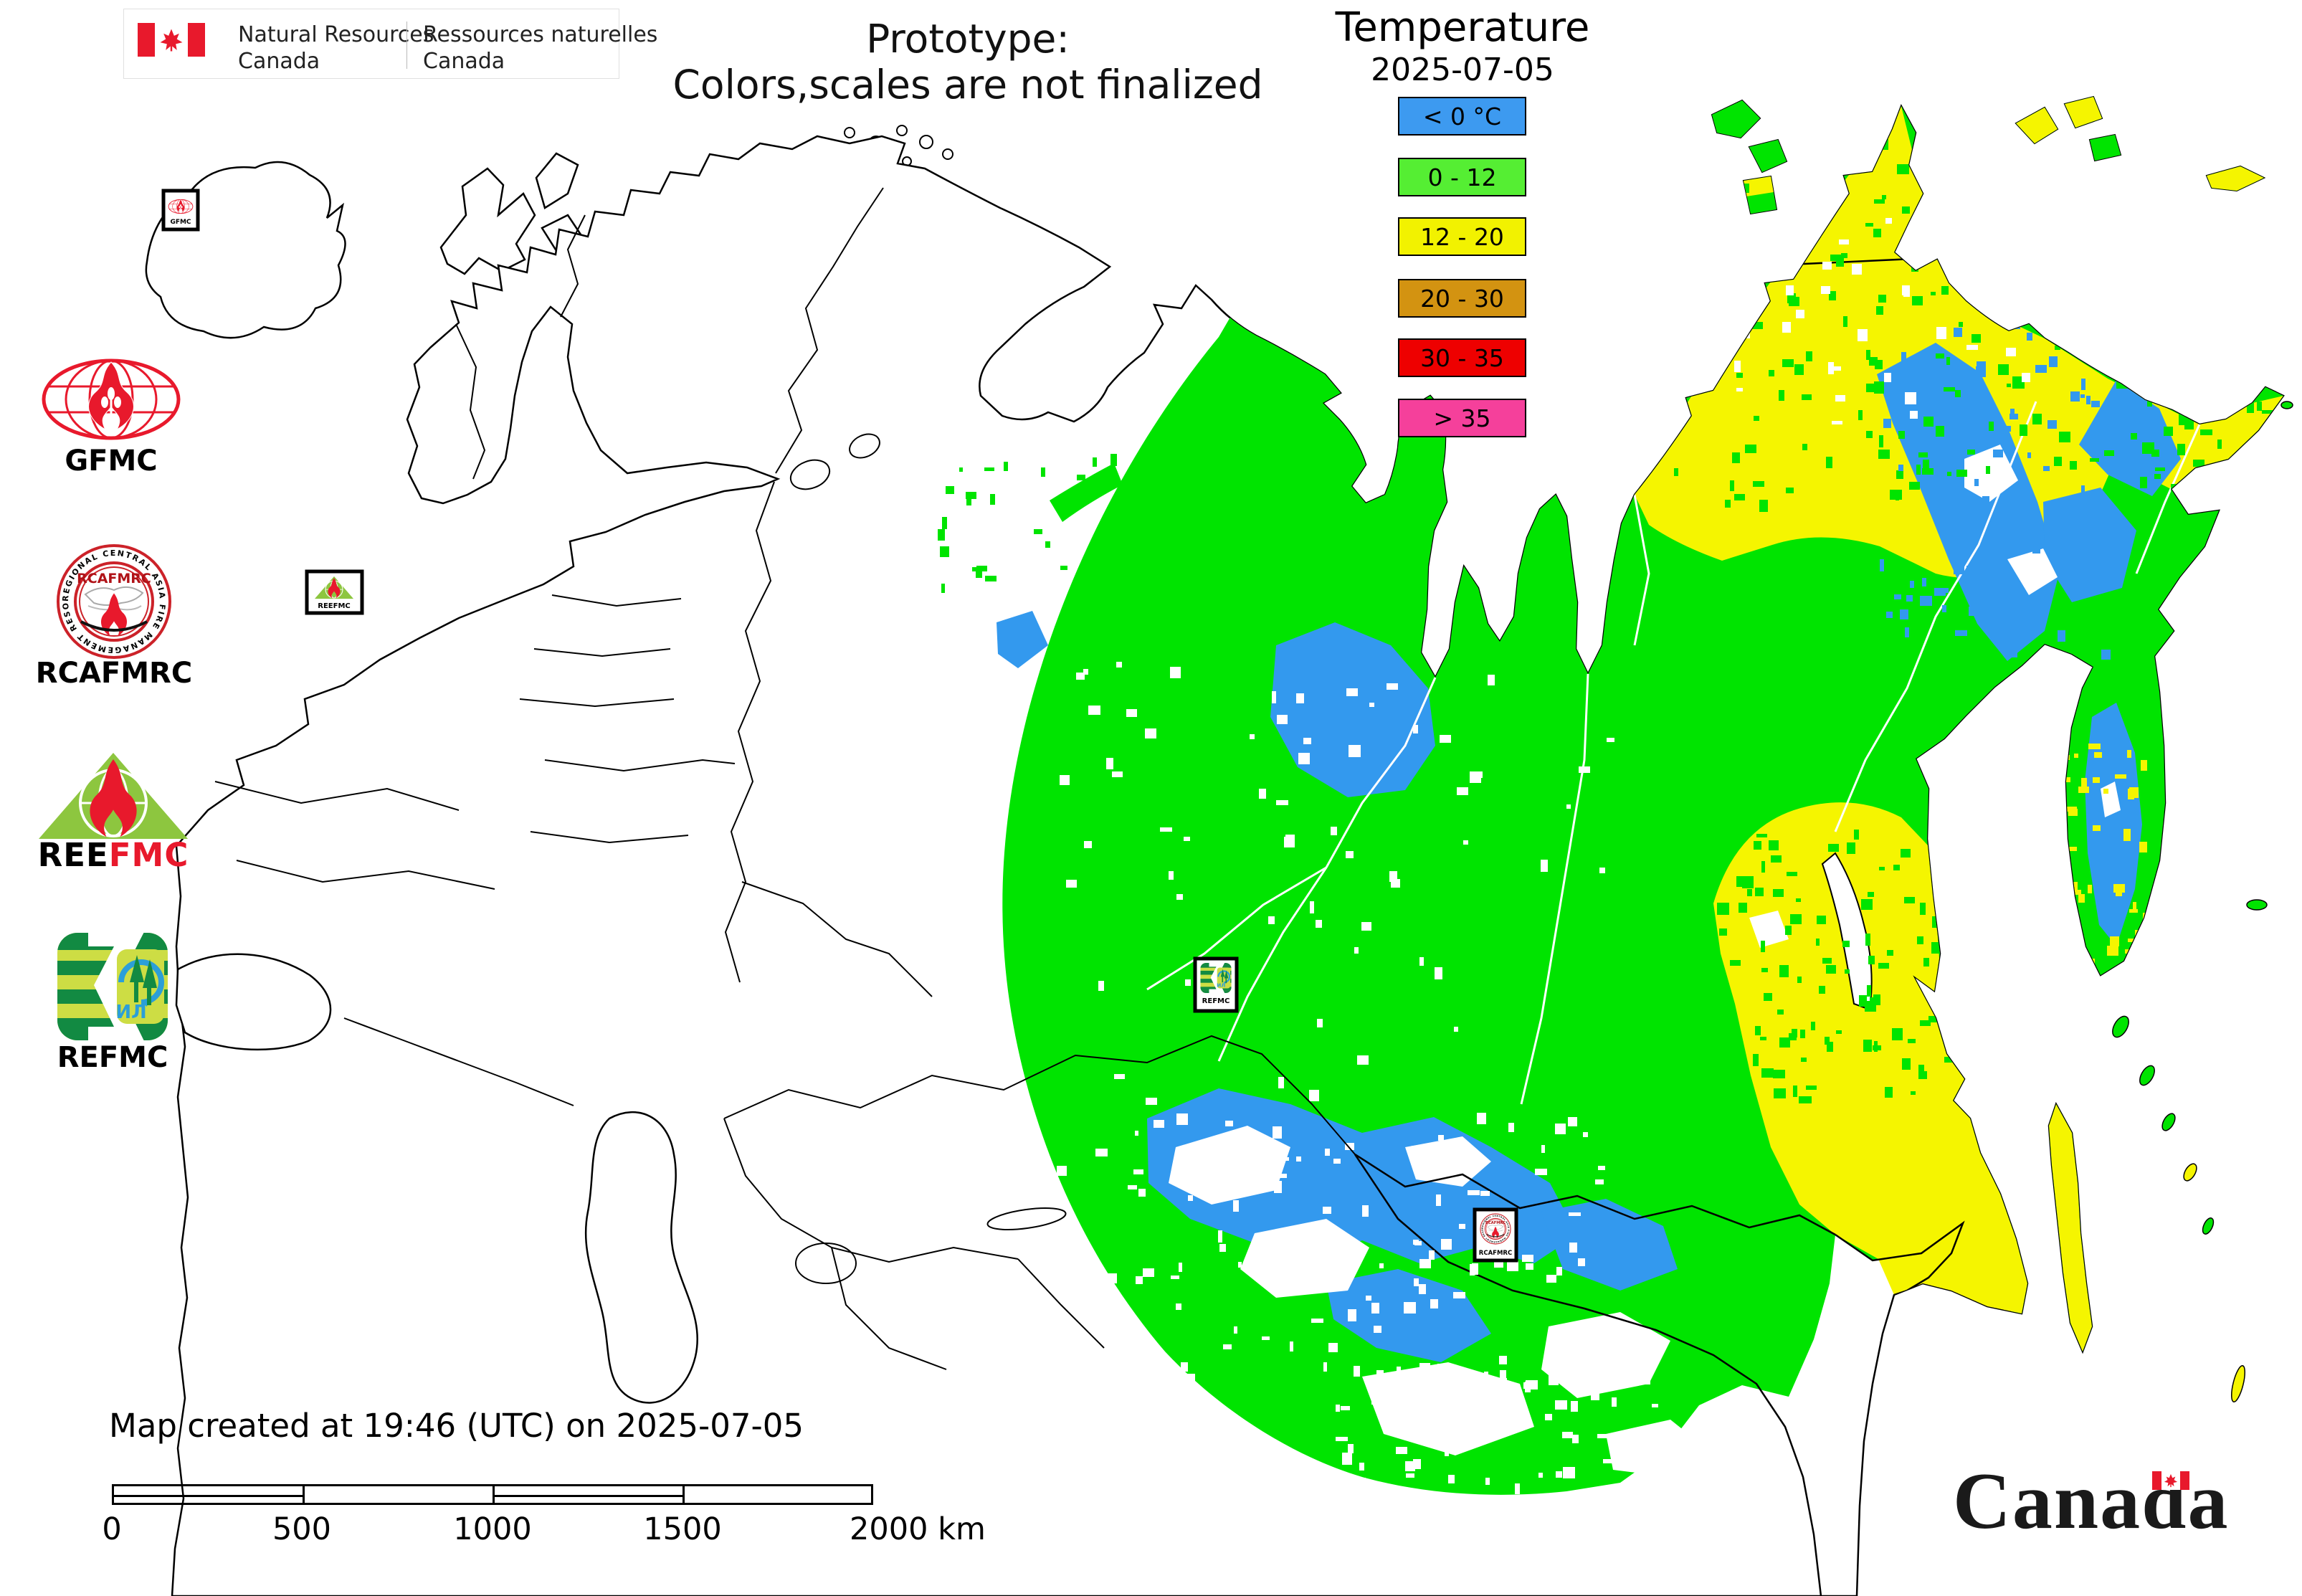 The height and width of the screenshot is (1596, 2302). Describe the element at coordinates (1870, 1058) in the screenshot. I see `yellow-amur` at that location.